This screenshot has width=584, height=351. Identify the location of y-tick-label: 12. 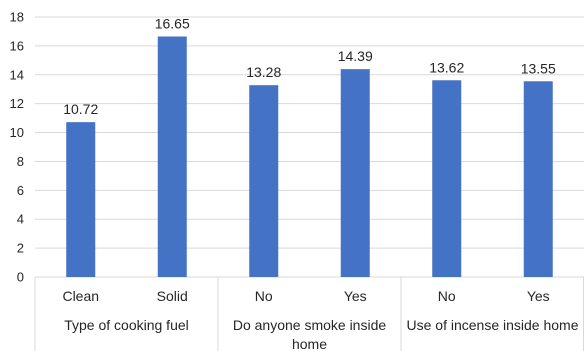
(17, 103).